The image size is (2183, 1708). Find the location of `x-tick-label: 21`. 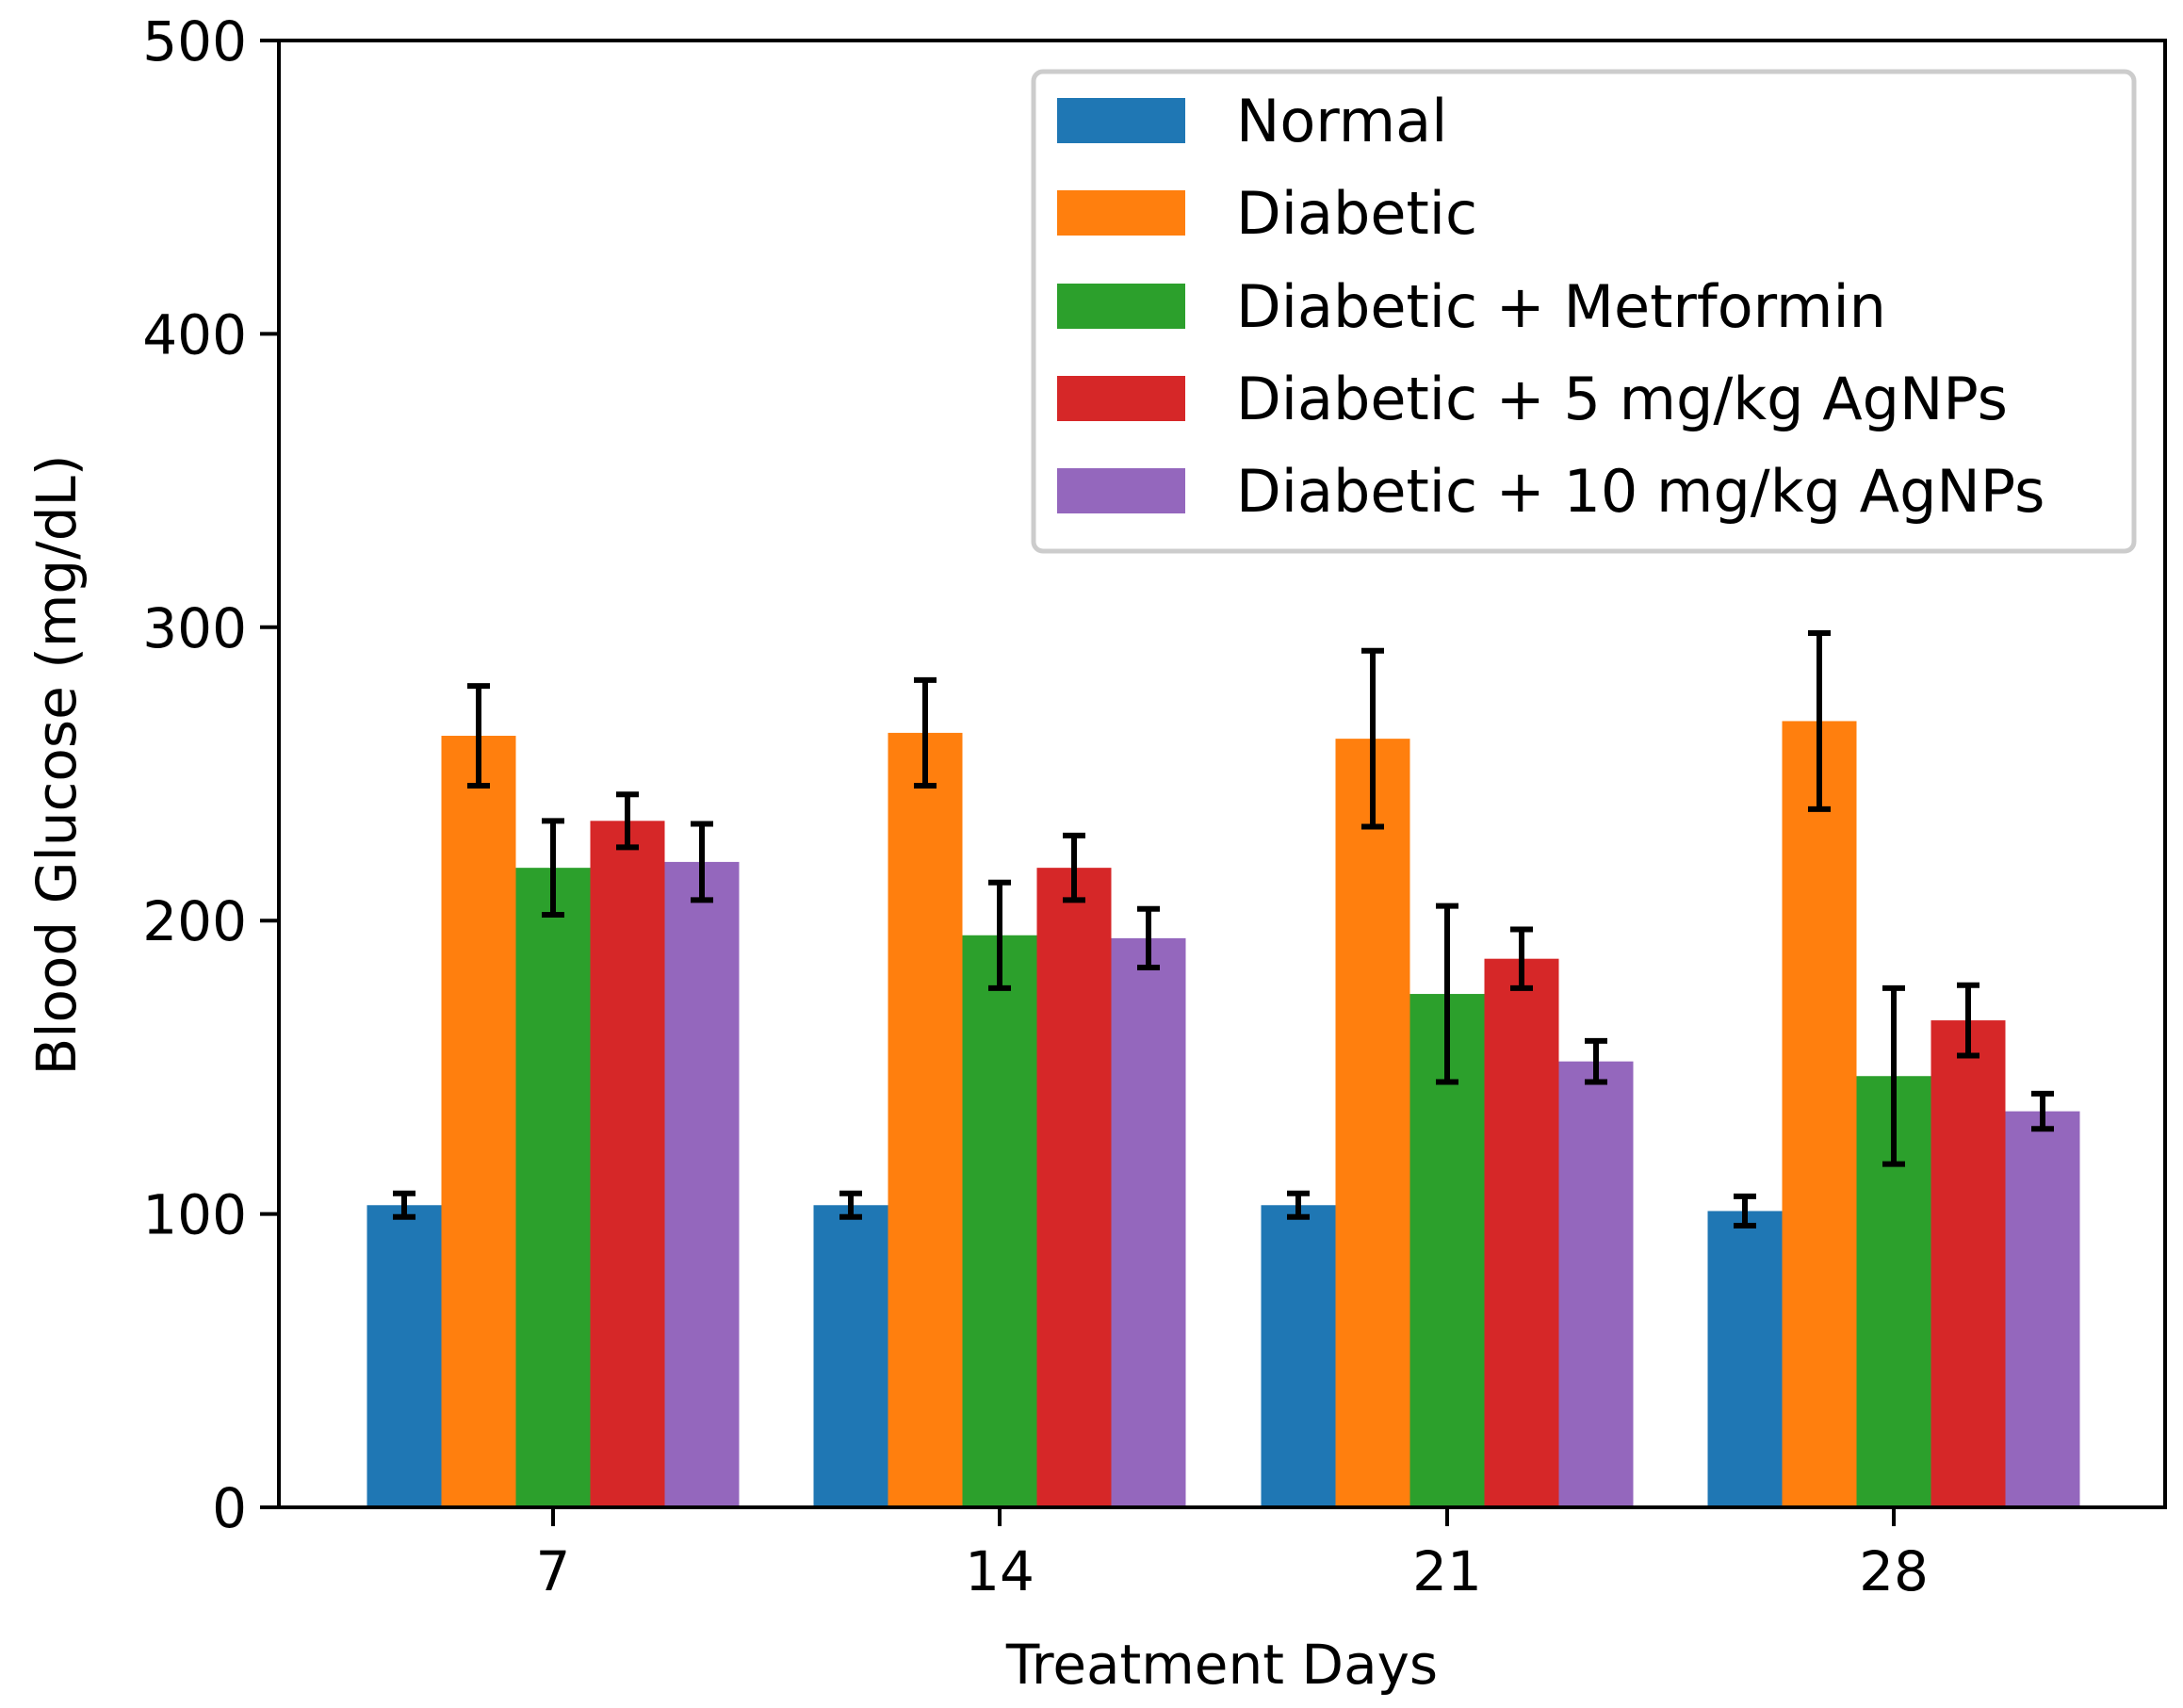

x-tick-label: 21 is located at coordinates (1447, 1571).